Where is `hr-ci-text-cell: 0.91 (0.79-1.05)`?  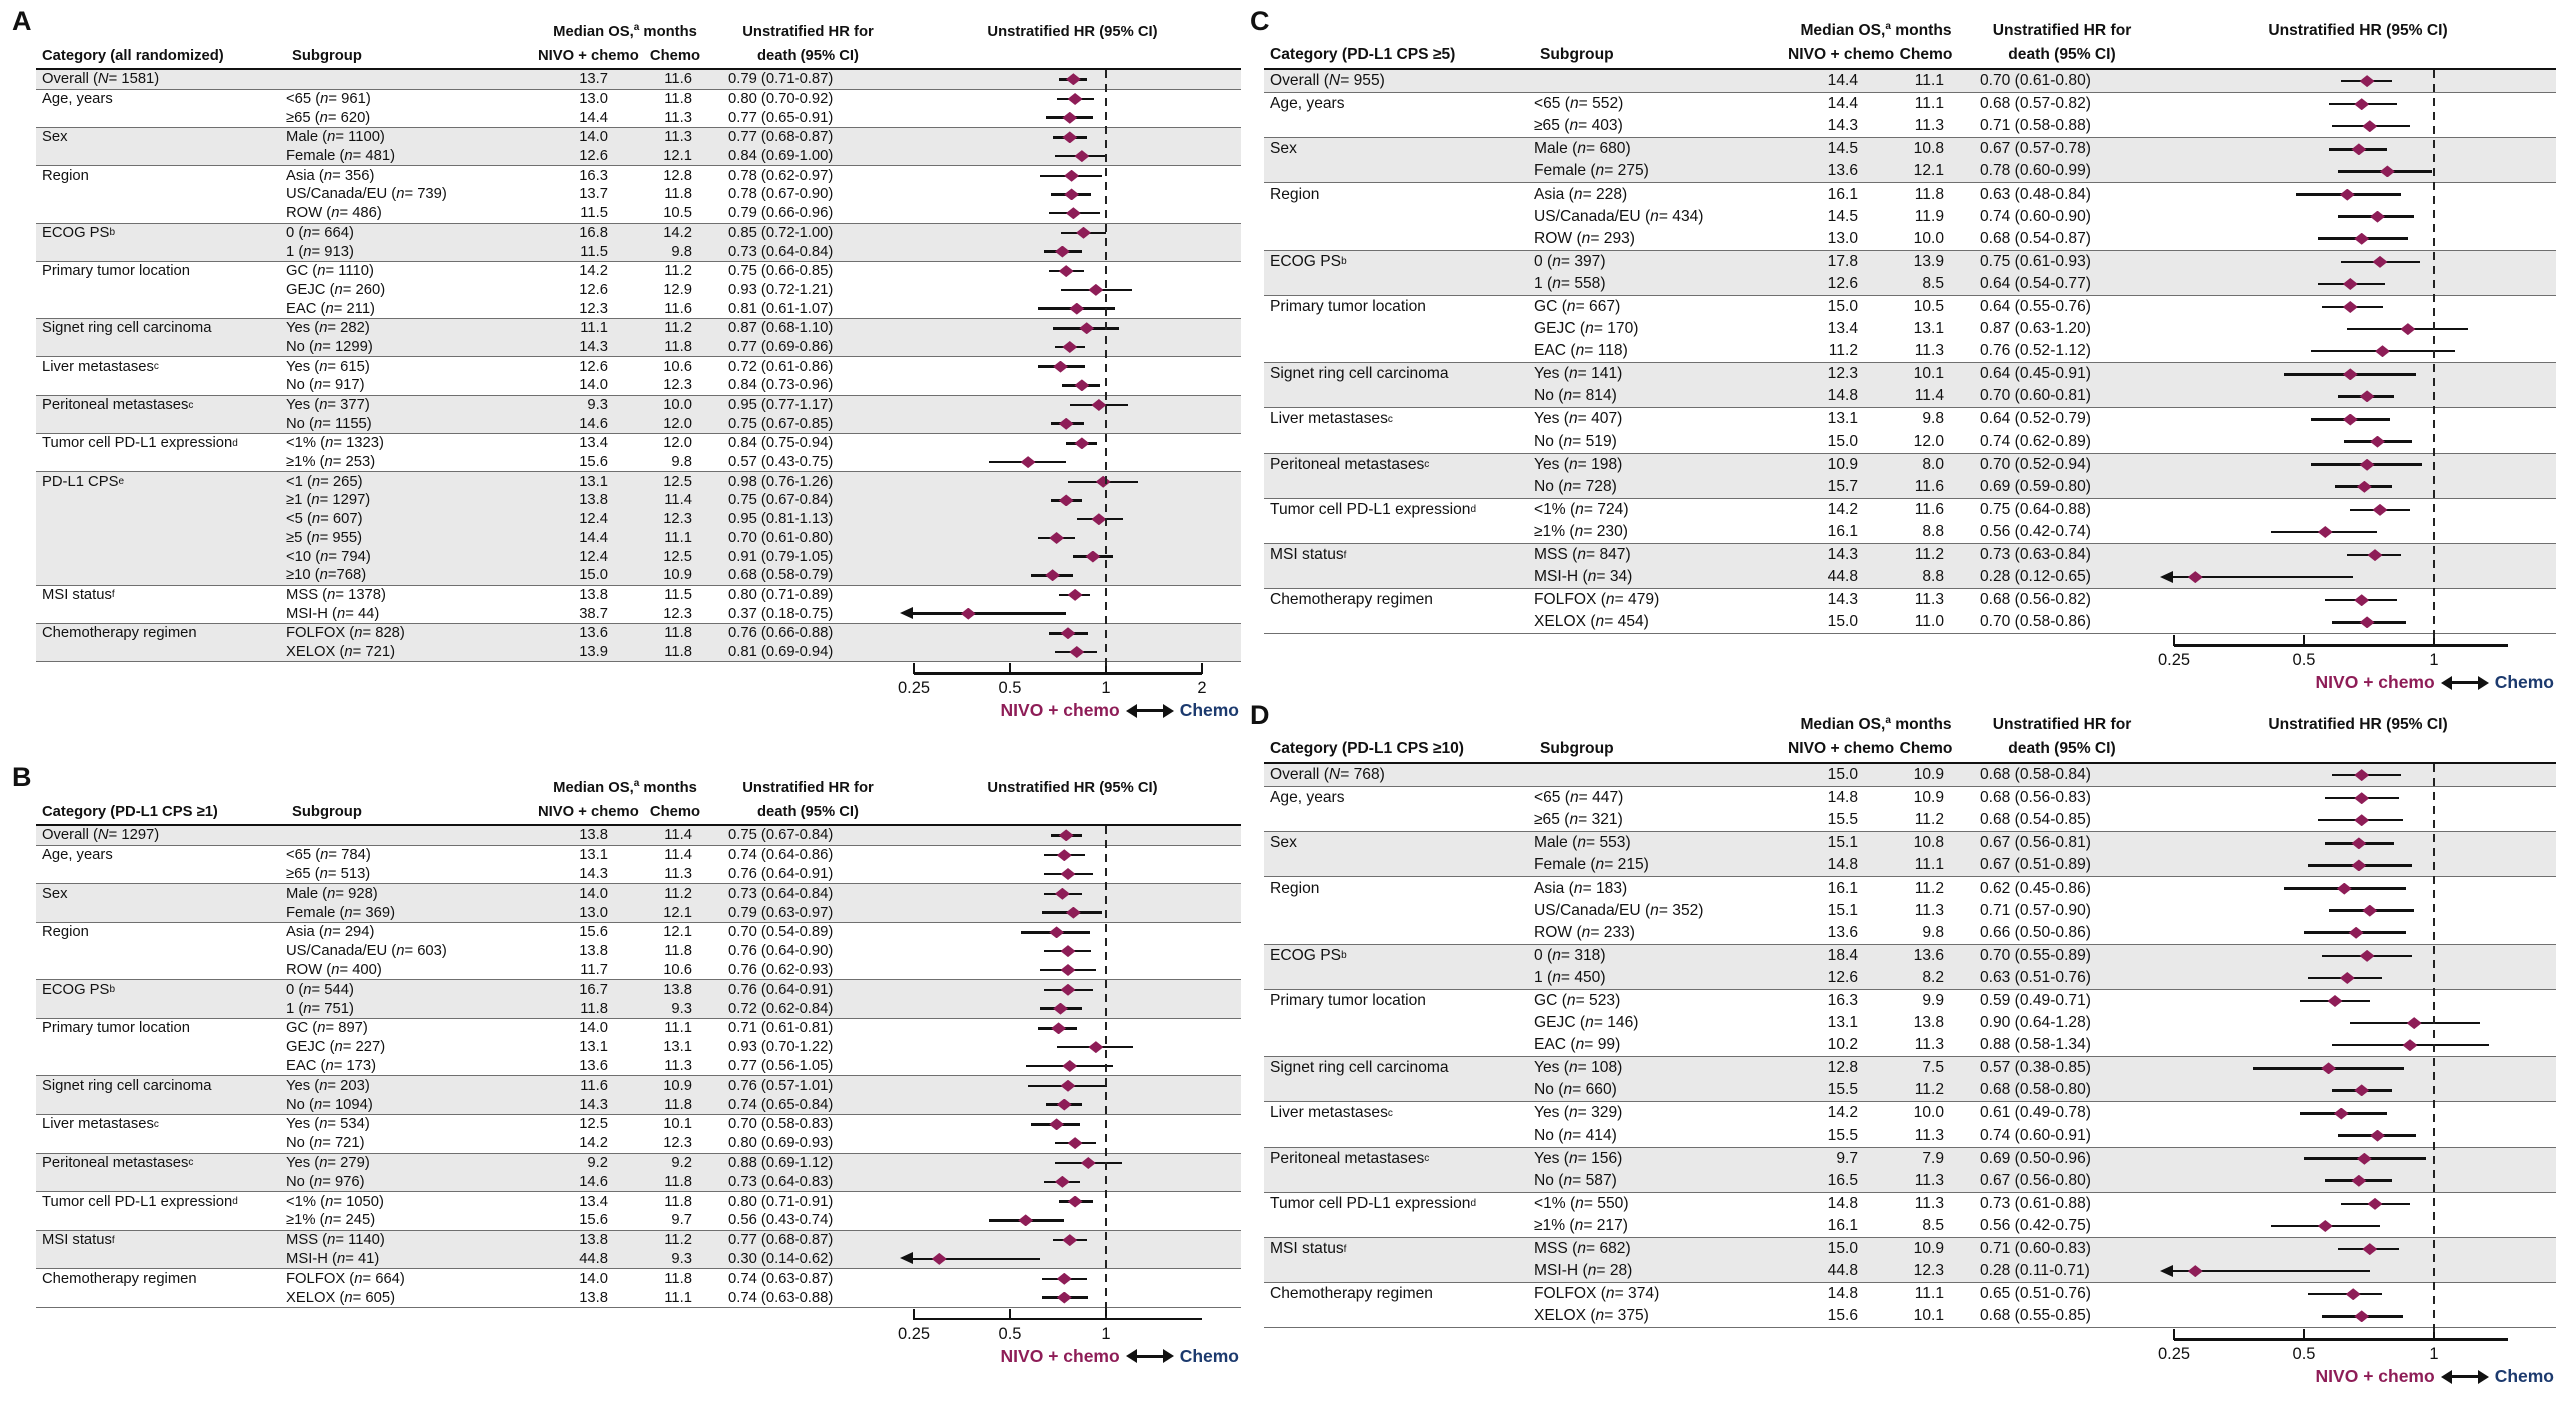
hr-ci-text-cell: 0.91 (0.79-1.05) is located at coordinates (781, 556).